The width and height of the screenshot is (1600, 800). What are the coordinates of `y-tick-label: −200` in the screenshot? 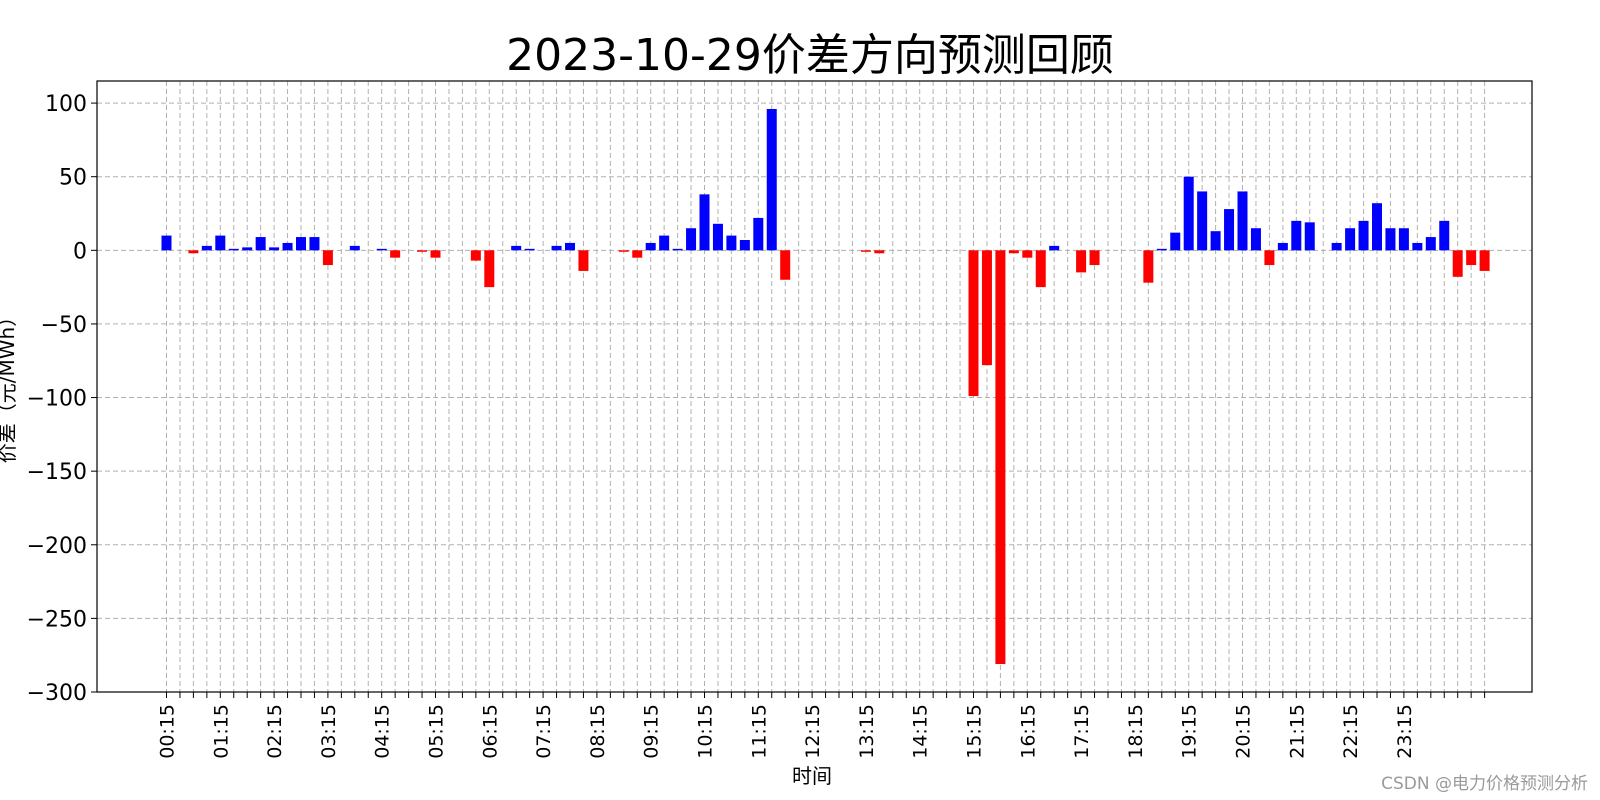 It's located at (57, 546).